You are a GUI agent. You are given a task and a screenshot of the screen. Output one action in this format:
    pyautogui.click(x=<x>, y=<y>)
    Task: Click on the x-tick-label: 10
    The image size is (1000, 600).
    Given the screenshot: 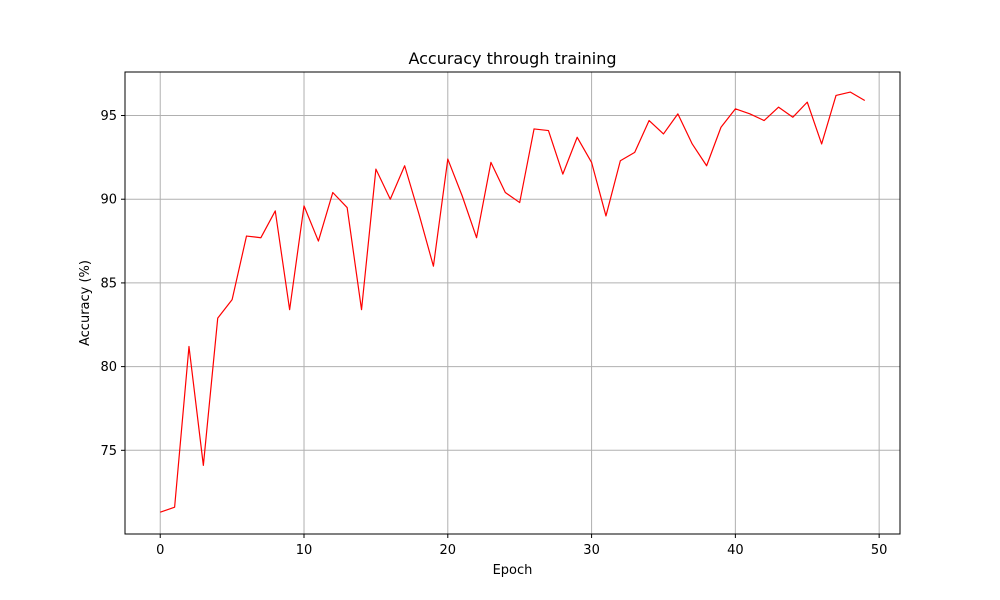 What is the action you would take?
    pyautogui.click(x=304, y=550)
    